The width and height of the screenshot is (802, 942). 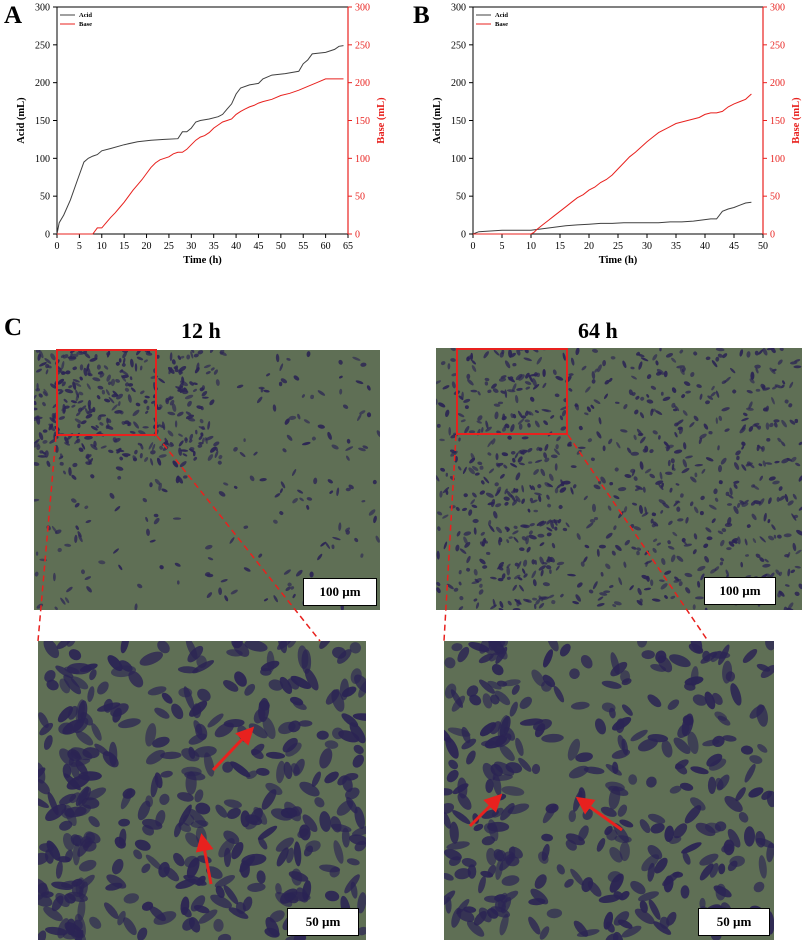 What do you see at coordinates (618, 246) in the screenshot?
I see `x-tick-label: 25` at bounding box center [618, 246].